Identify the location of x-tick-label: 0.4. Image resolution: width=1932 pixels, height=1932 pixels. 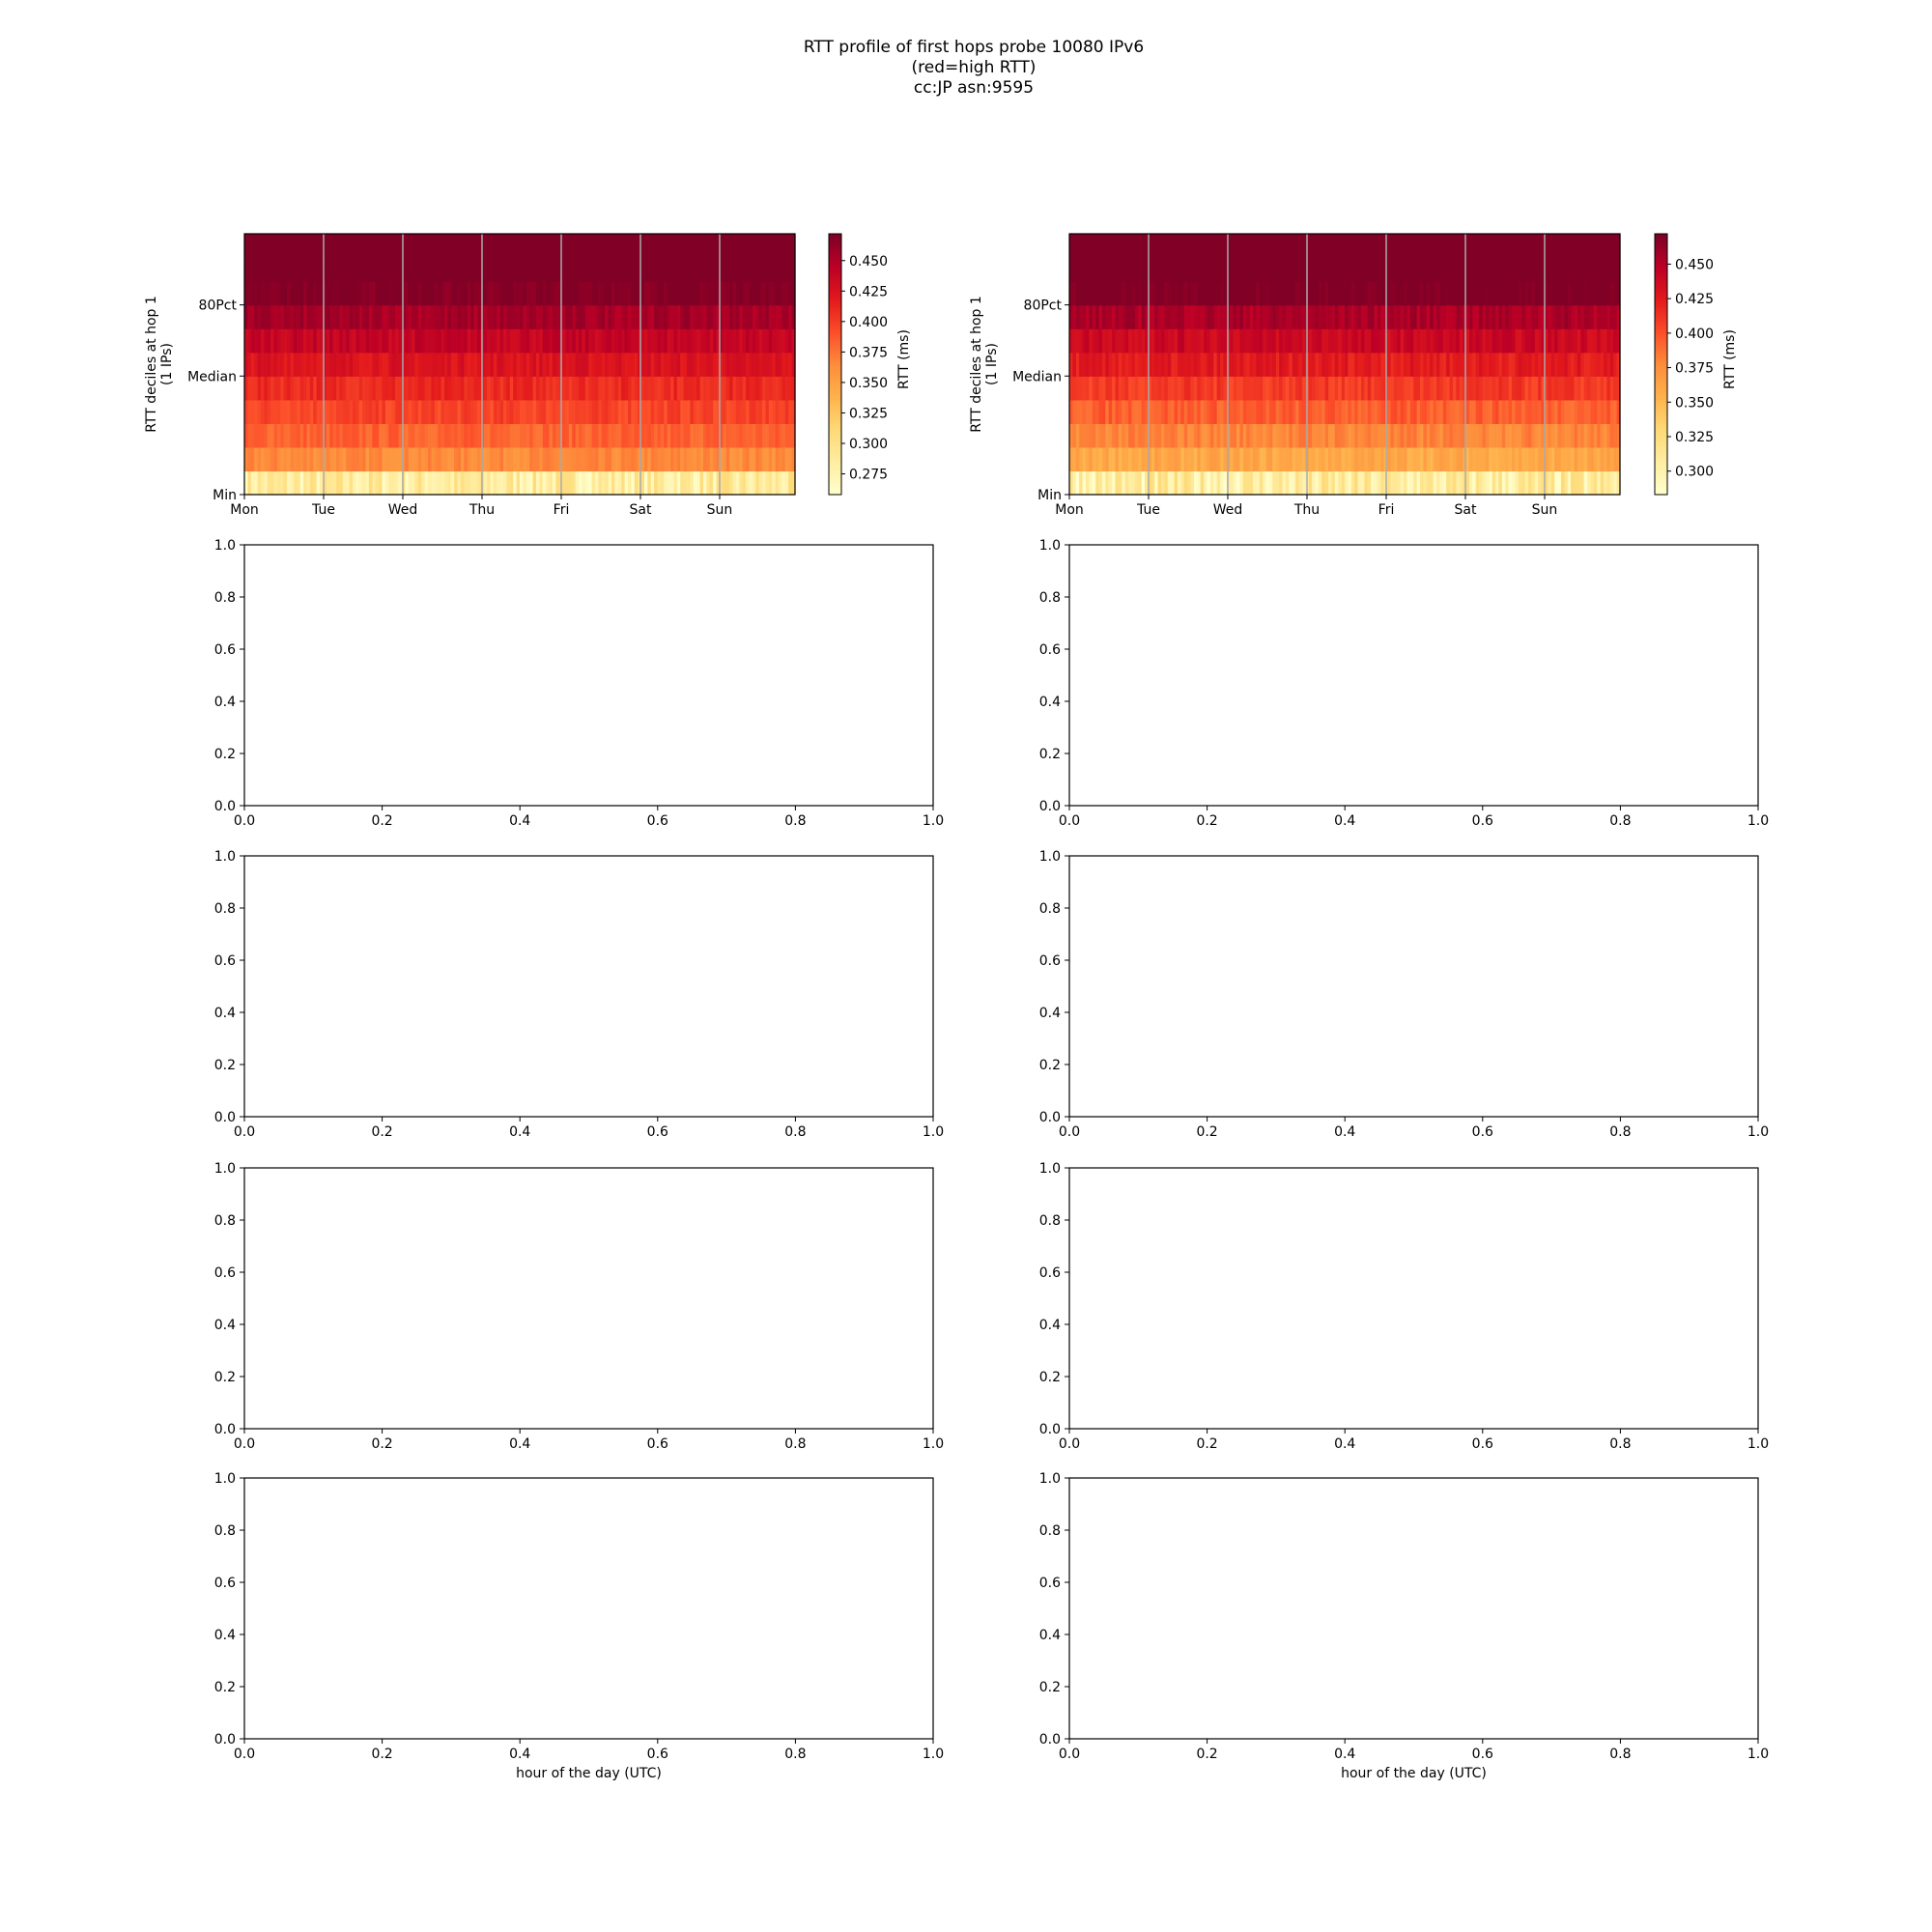
(519, 1132).